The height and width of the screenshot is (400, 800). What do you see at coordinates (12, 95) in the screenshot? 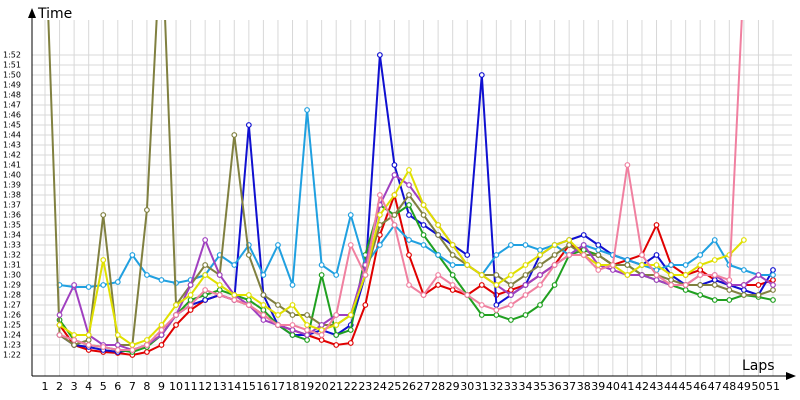
I see `y-tick-label: 1:48` at bounding box center [12, 95].